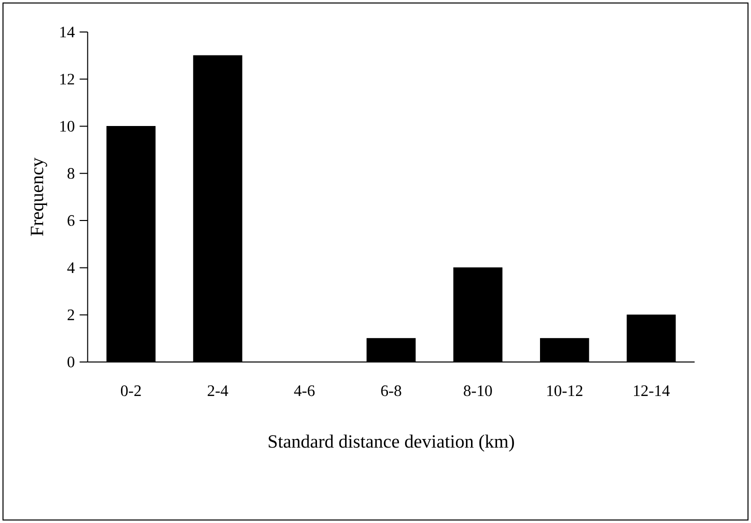 The height and width of the screenshot is (523, 751). I want to click on y-tick-label: 10, so click(67, 126).